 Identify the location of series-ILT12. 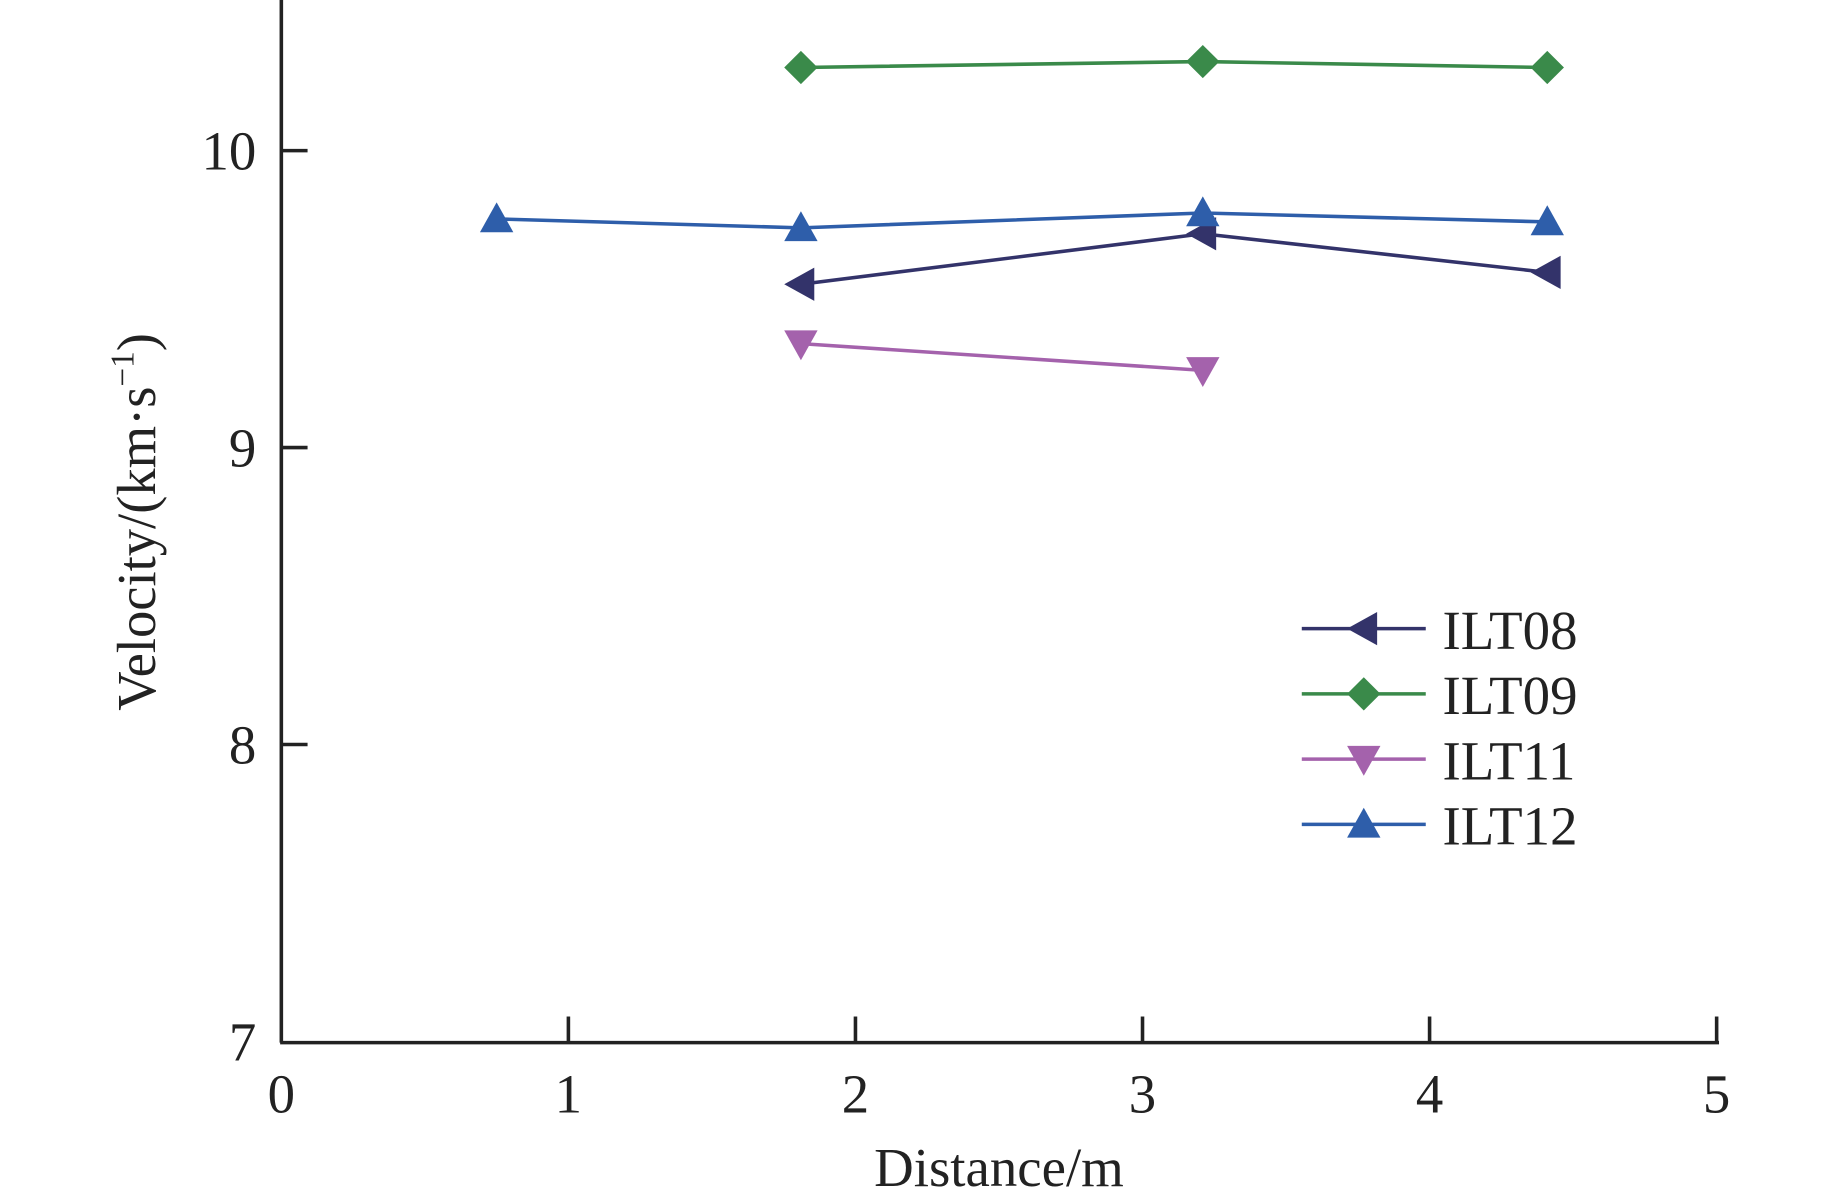
(1021, 219).